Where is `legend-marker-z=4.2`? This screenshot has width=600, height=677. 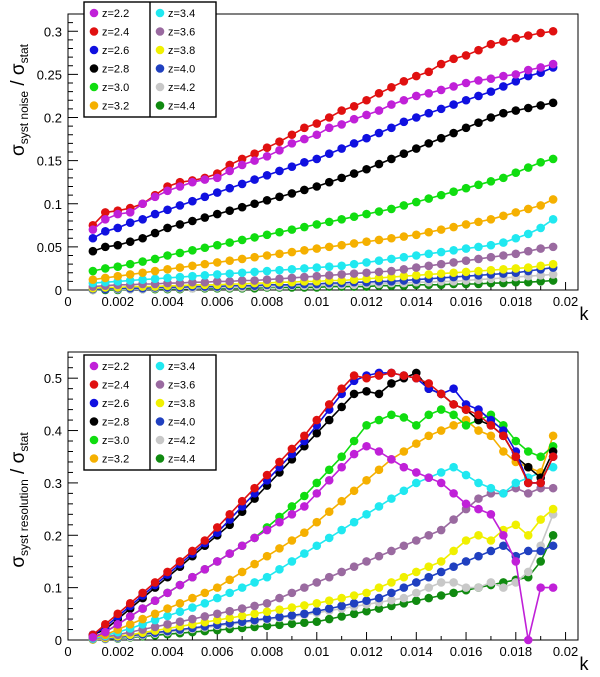 legend-marker-z=4.2 is located at coordinates (160, 87).